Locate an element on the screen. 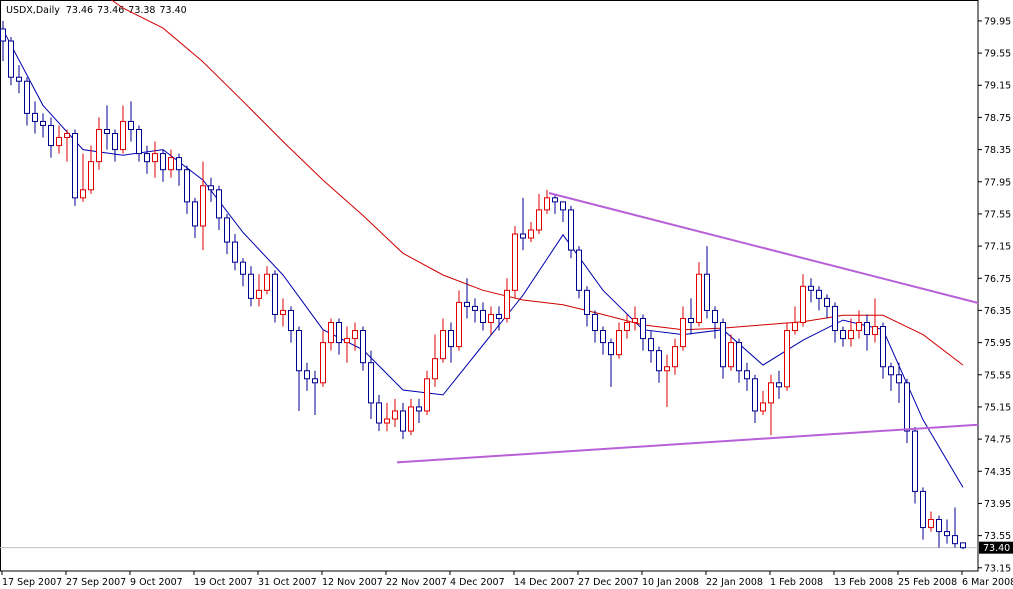  y-tick-label: 75.55 is located at coordinates (997, 375).